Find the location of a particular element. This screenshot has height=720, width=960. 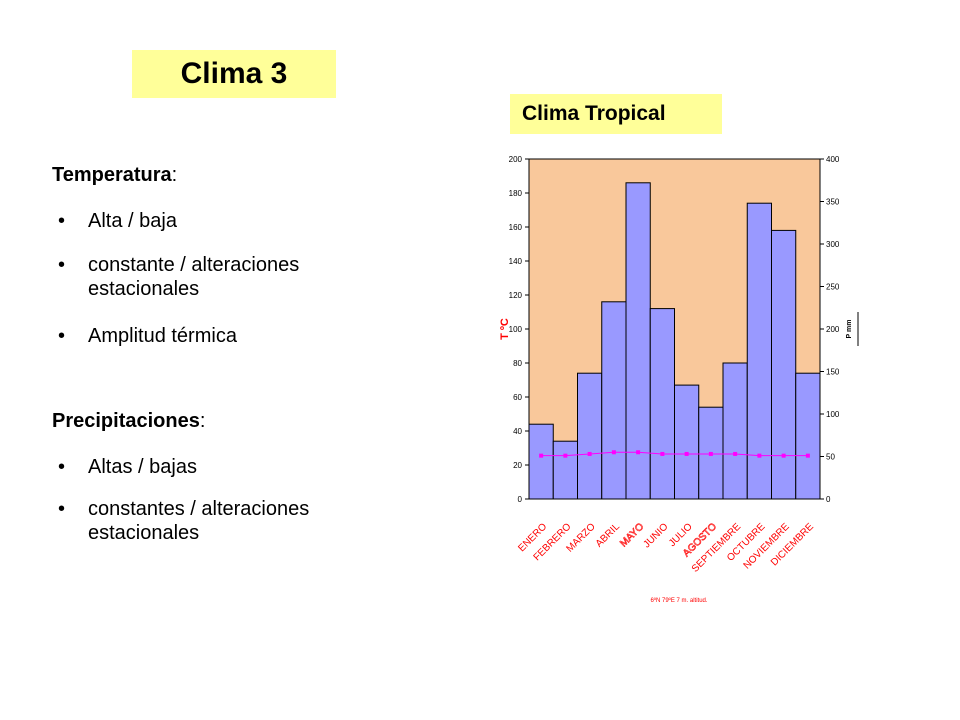

temperature-heading: Temperatura: is located at coordinates (114, 175).